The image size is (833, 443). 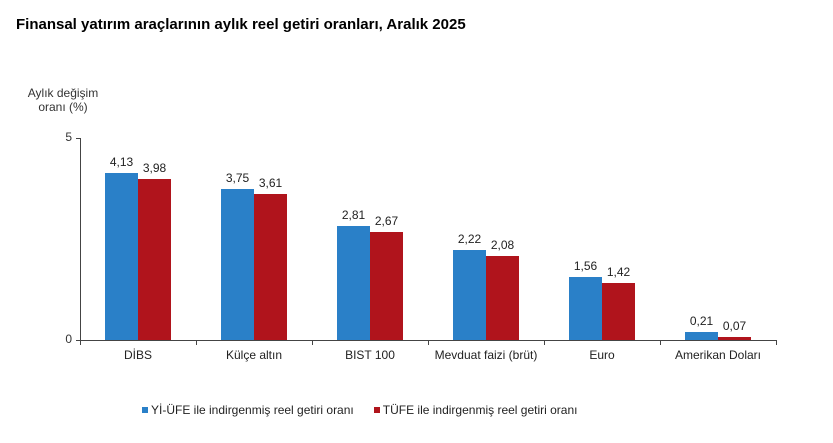 What do you see at coordinates (237, 177) in the screenshot?
I see `bar-value-label: 3,75` at bounding box center [237, 177].